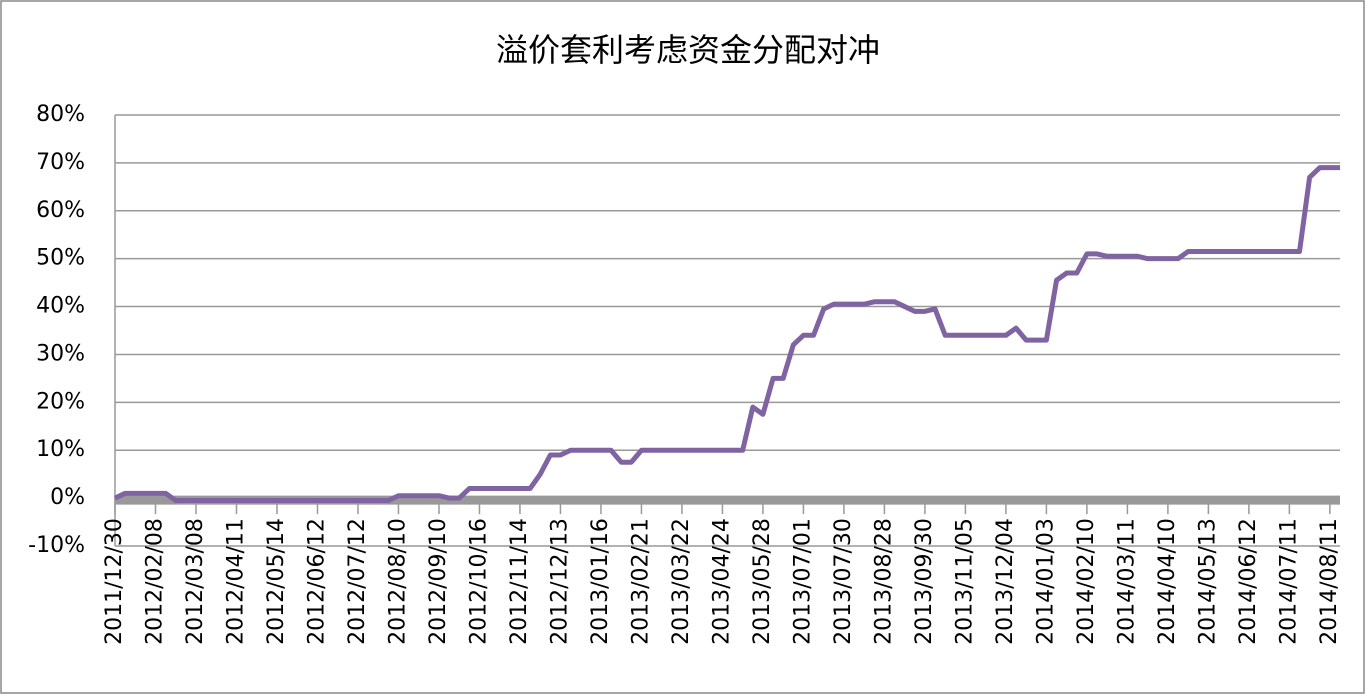 The height and width of the screenshot is (696, 1365). What do you see at coordinates (60, 210) in the screenshot?
I see `y-tick-label: 60%` at bounding box center [60, 210].